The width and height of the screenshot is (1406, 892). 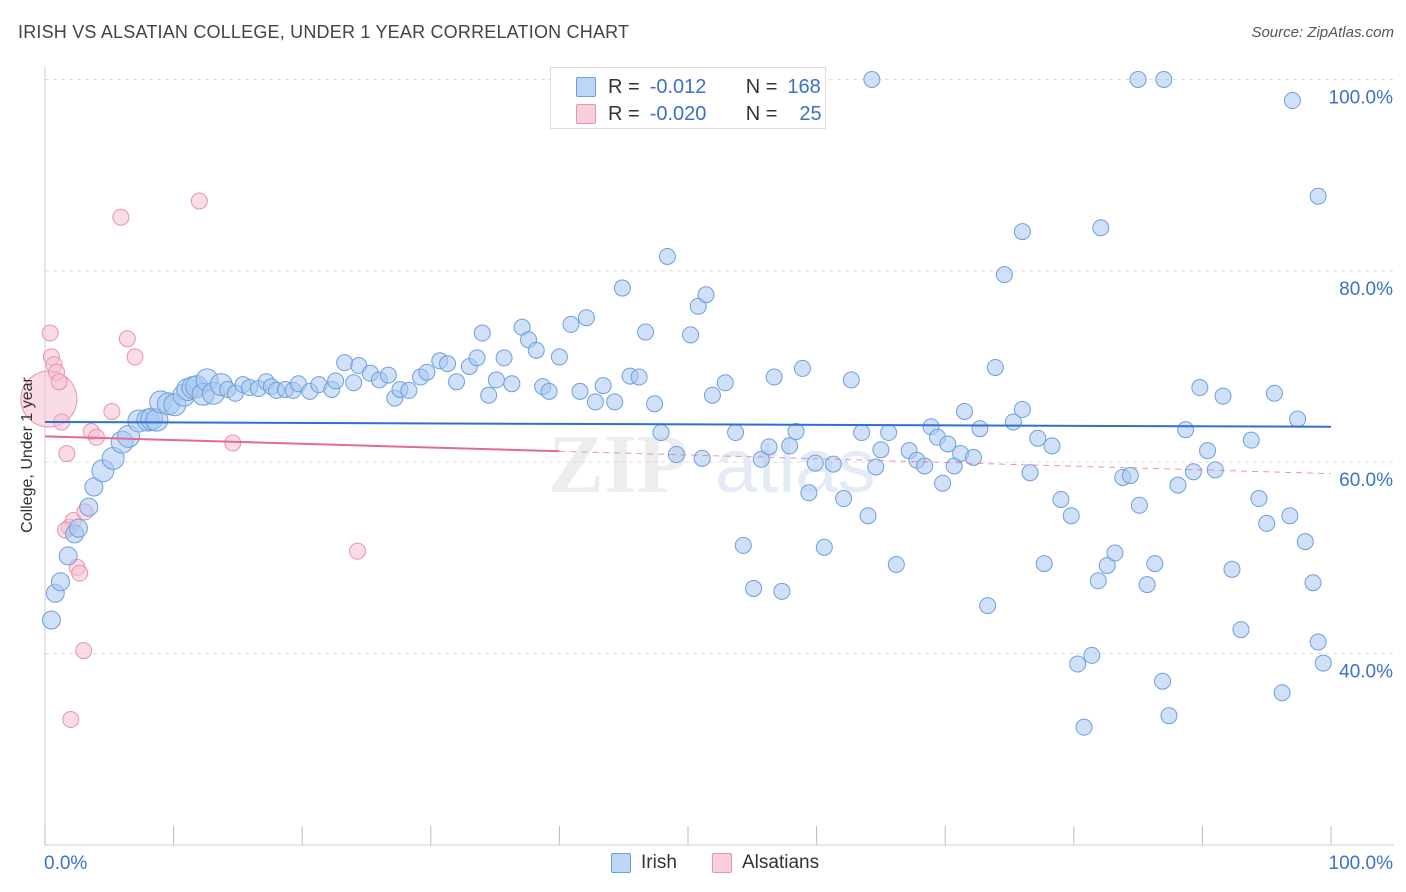 What do you see at coordinates (624, 113) in the screenshot?
I see `legend-r-label: R =` at bounding box center [624, 113].